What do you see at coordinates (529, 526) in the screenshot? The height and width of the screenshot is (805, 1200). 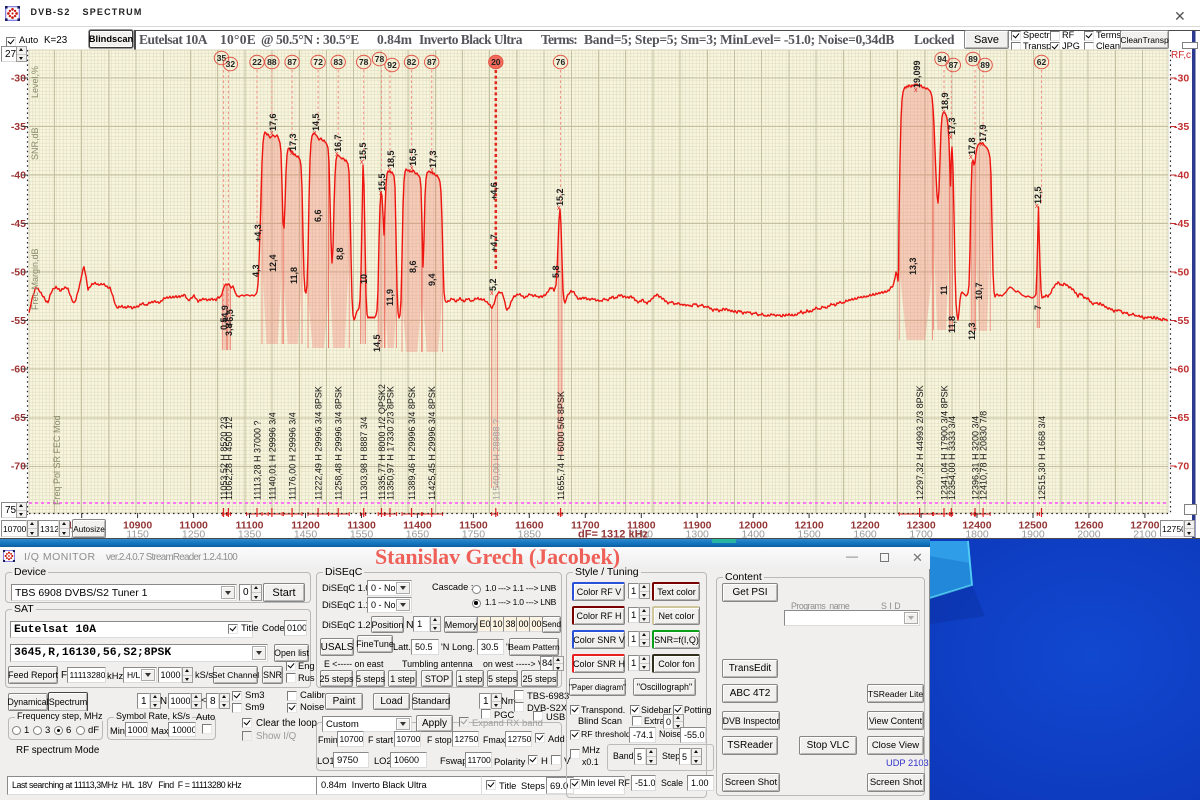 I see `svg-text: 11600` at bounding box center [529, 526].